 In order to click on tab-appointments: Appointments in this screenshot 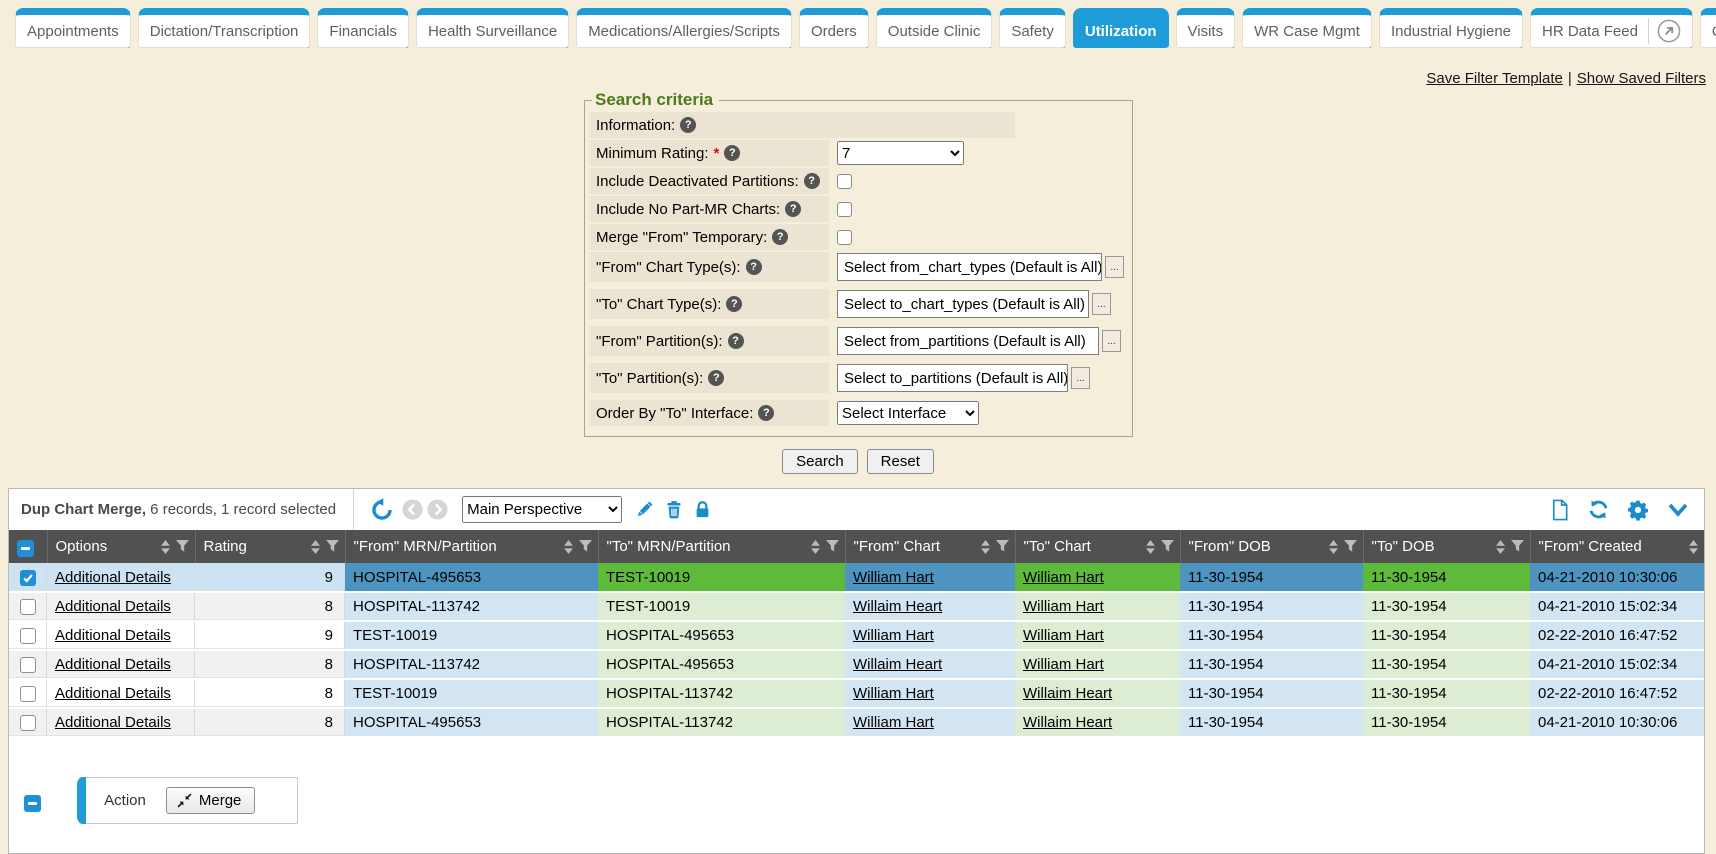, I will do `click(73, 28)`.